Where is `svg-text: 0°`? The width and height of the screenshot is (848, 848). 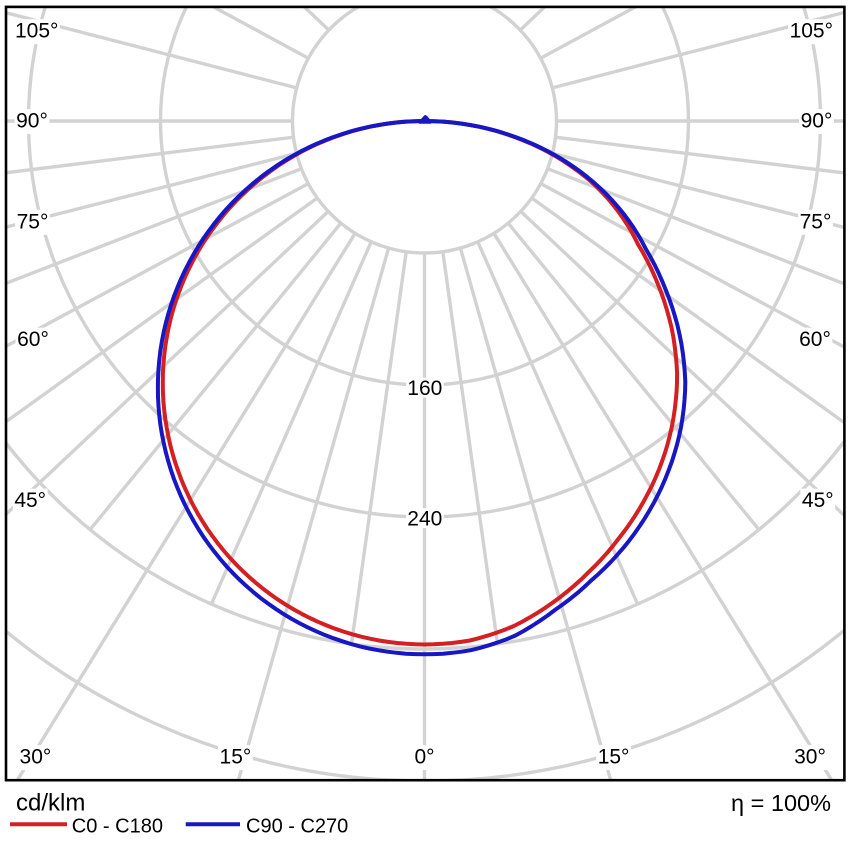
svg-text: 0° is located at coordinates (424, 757).